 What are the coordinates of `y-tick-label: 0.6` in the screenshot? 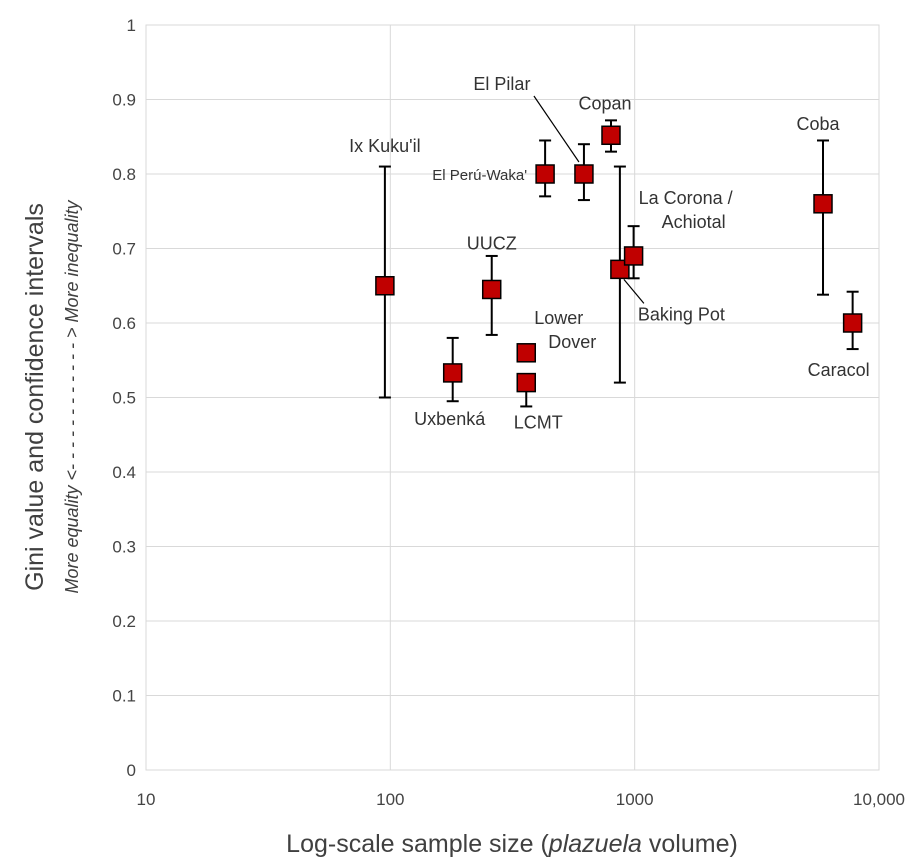 It's located at (124, 323).